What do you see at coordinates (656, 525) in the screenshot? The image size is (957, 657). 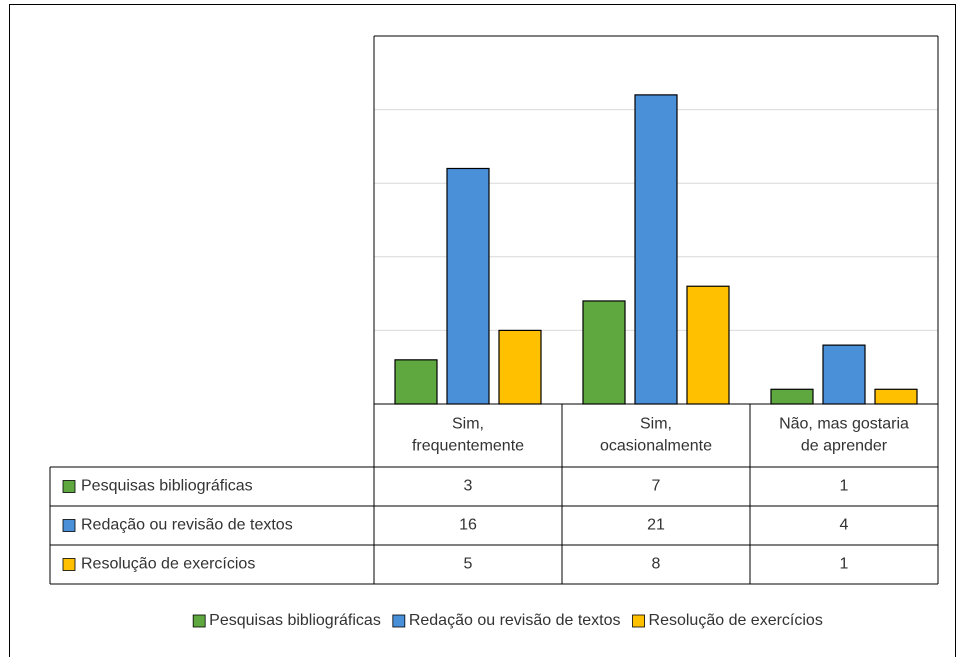 I see `table-value: 21` at bounding box center [656, 525].